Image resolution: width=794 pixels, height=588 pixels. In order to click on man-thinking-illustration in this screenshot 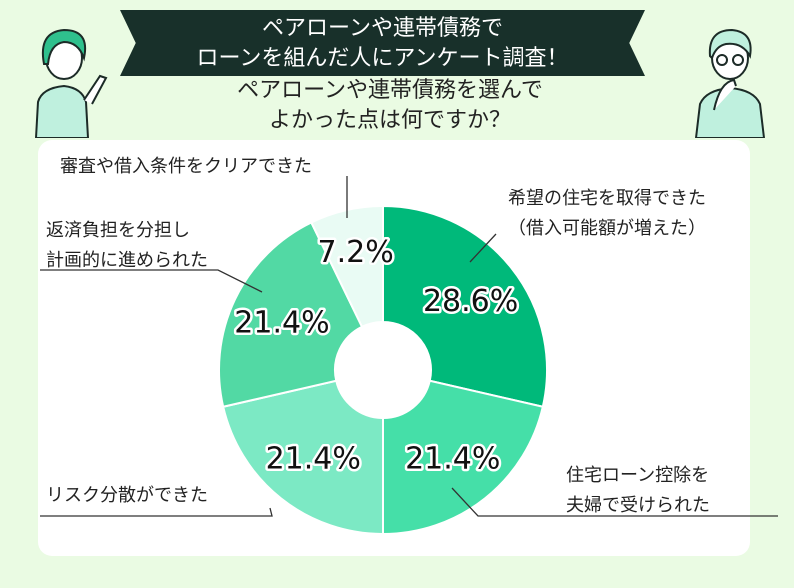, I will do `click(730, 83)`.